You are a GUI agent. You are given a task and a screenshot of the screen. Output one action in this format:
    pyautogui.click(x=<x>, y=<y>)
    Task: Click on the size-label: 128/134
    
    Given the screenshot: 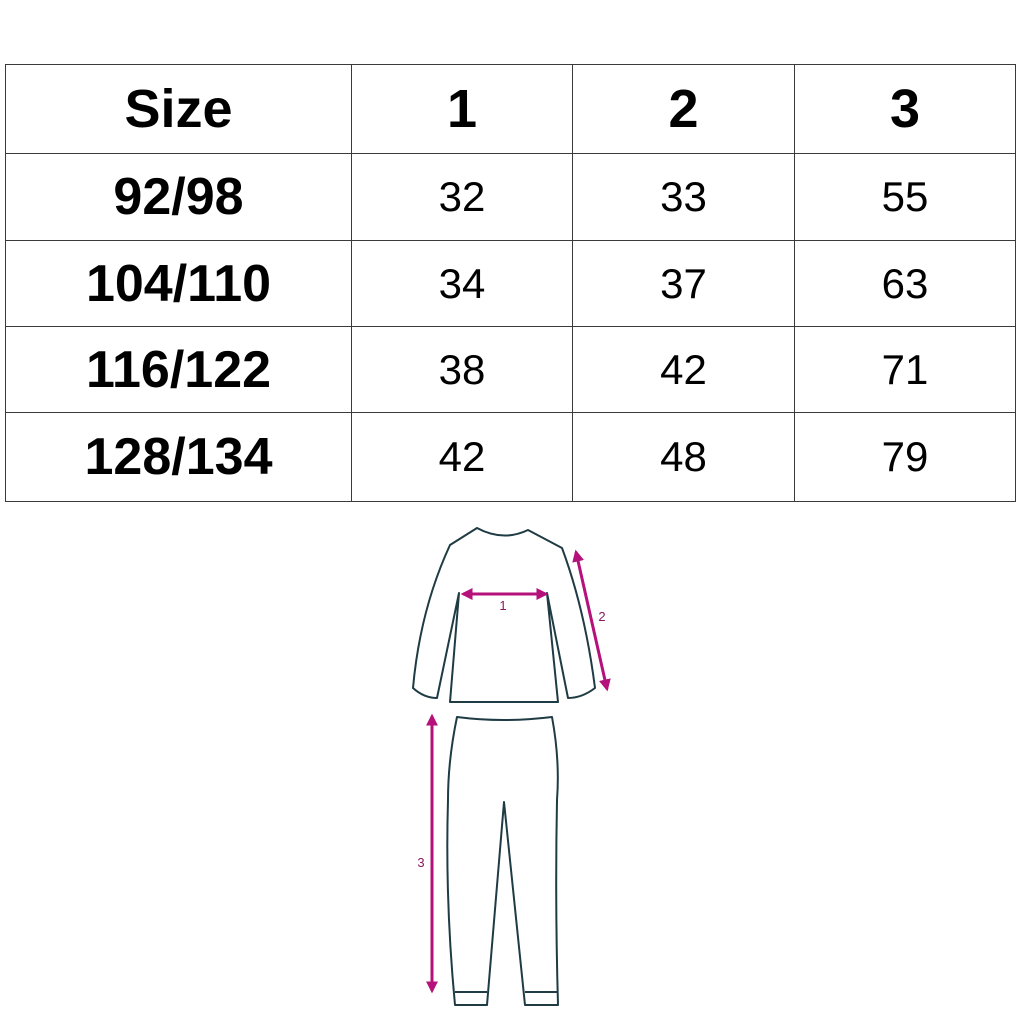 What is the action you would take?
    pyautogui.click(x=178, y=457)
    